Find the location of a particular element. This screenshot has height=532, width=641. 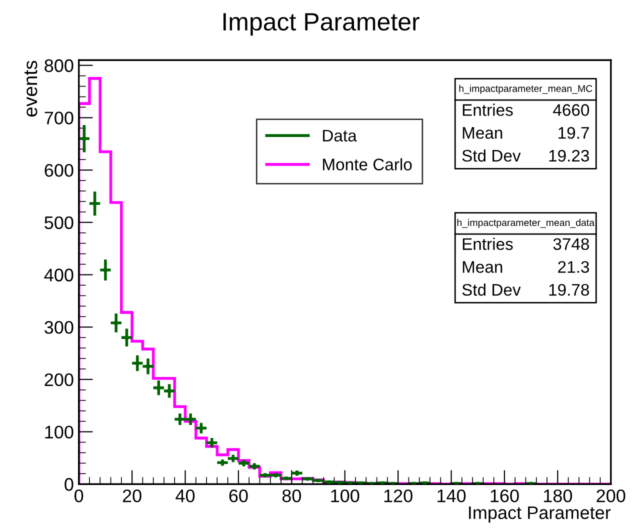

legend-label: Monte Carlo is located at coordinates (367, 164).